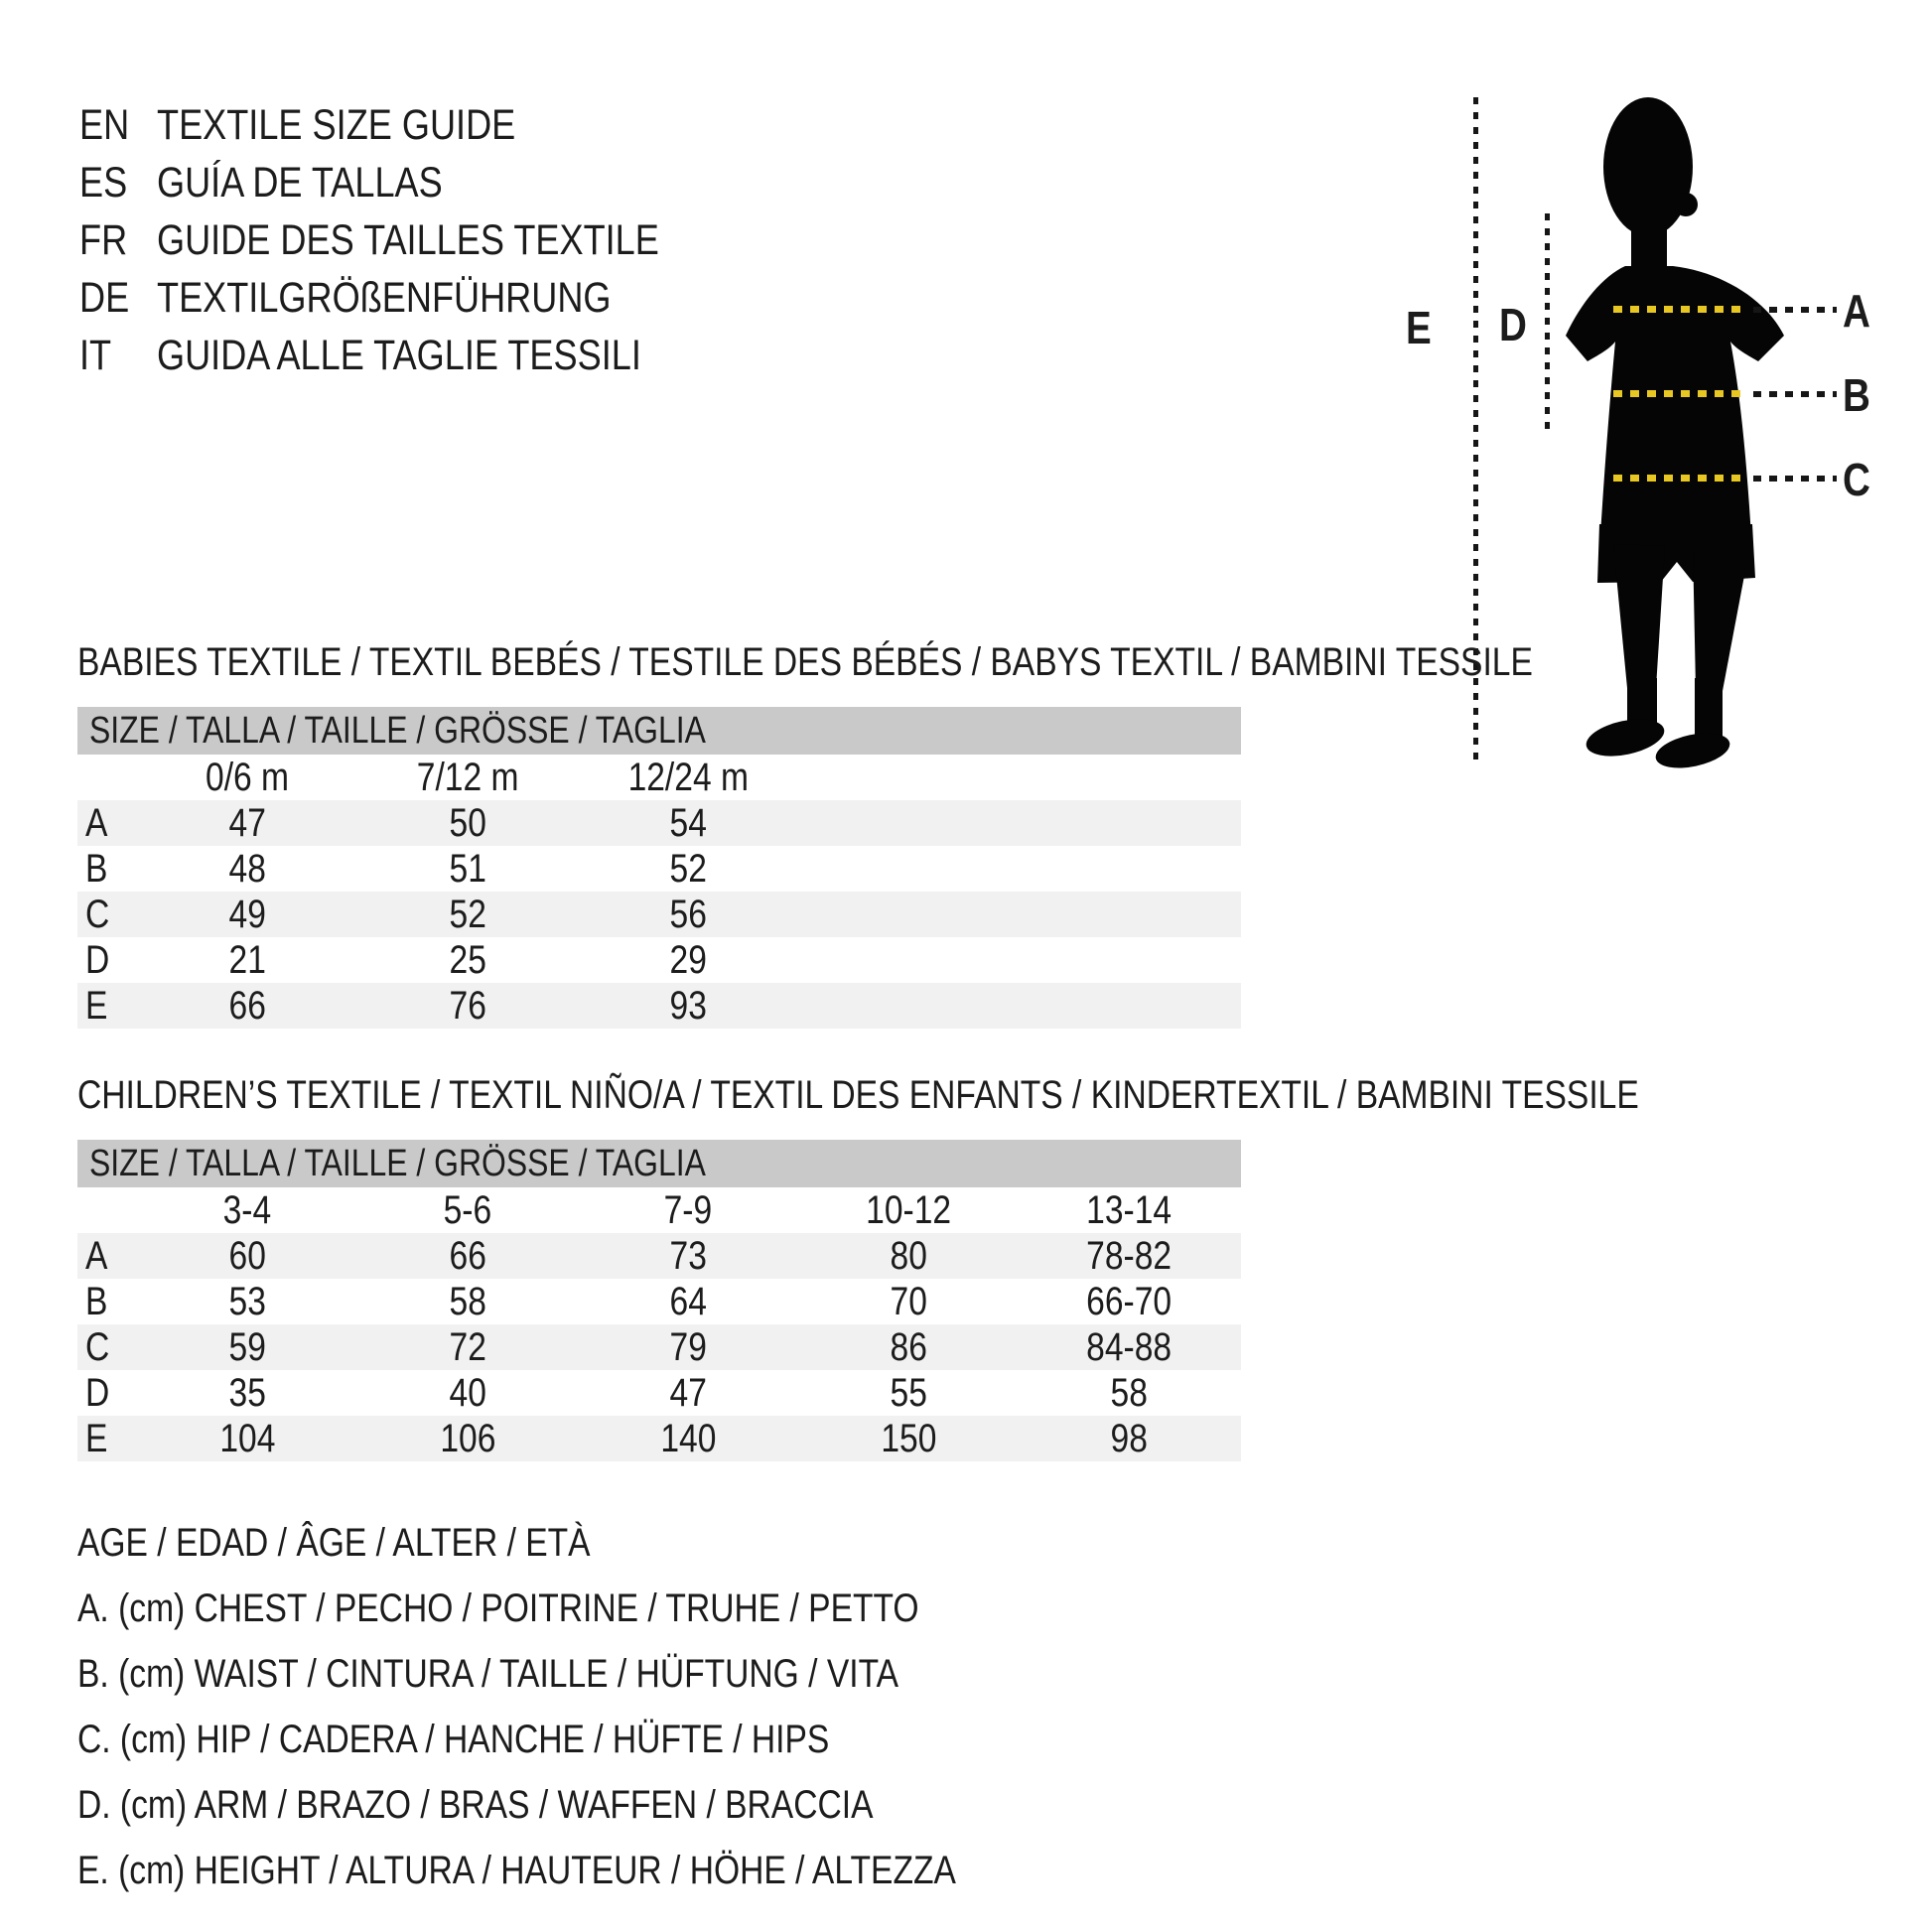 The height and width of the screenshot is (1932, 1932). Describe the element at coordinates (468, 823) in the screenshot. I see `size-value: 50` at that location.